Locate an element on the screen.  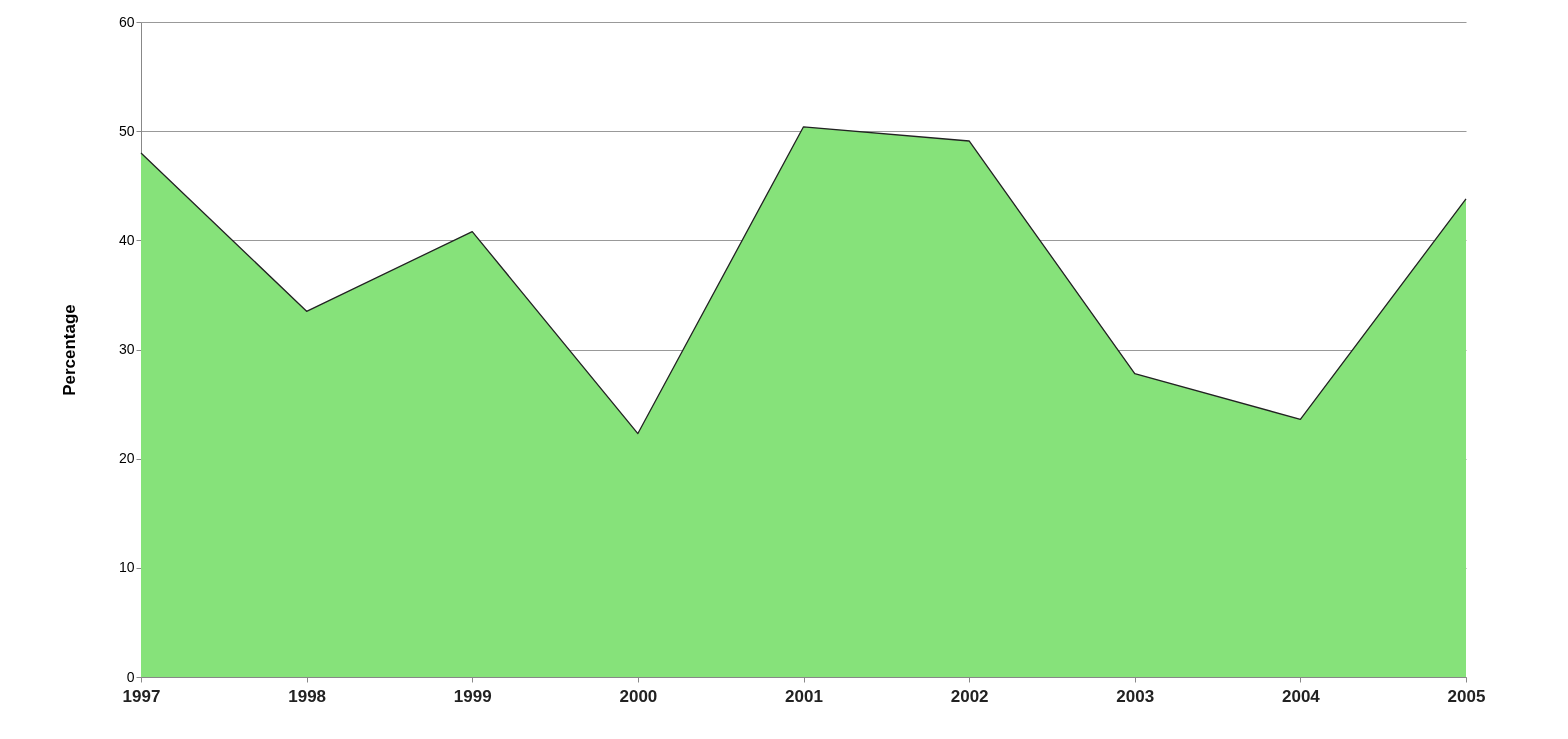
y-tick-label: 60 is located at coordinates (126, 21).